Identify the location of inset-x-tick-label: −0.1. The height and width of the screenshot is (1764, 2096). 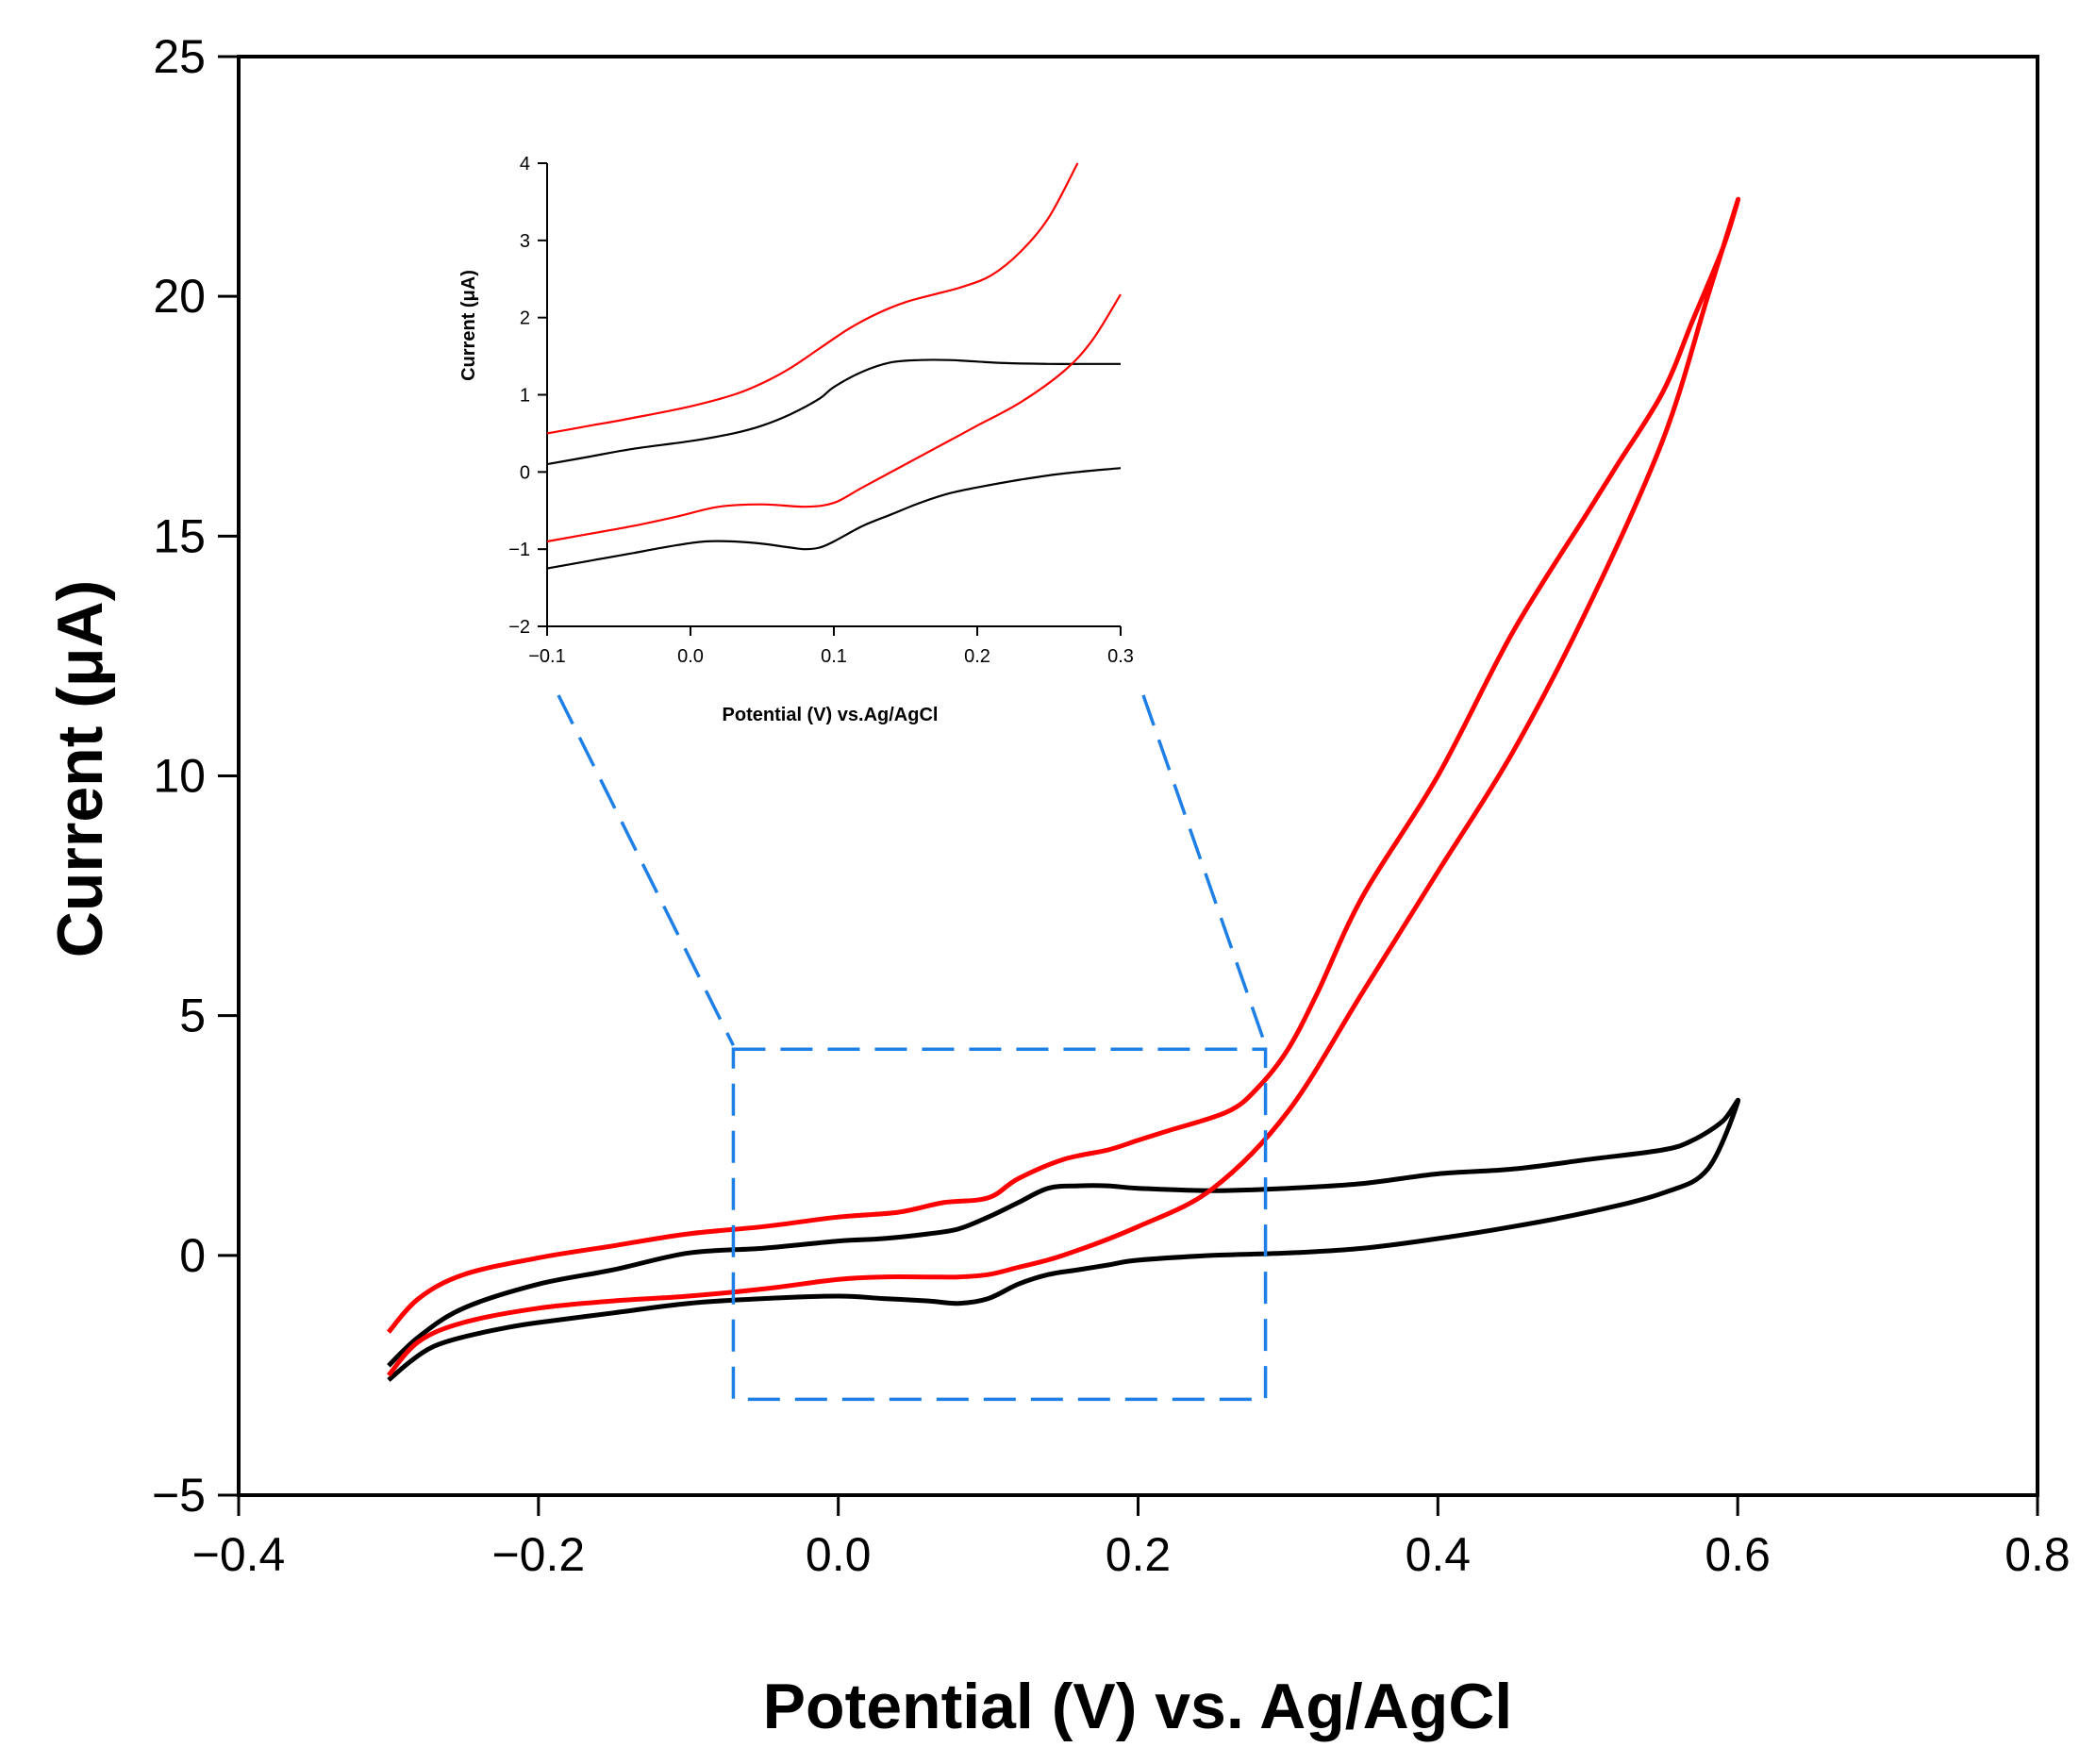
(546, 657).